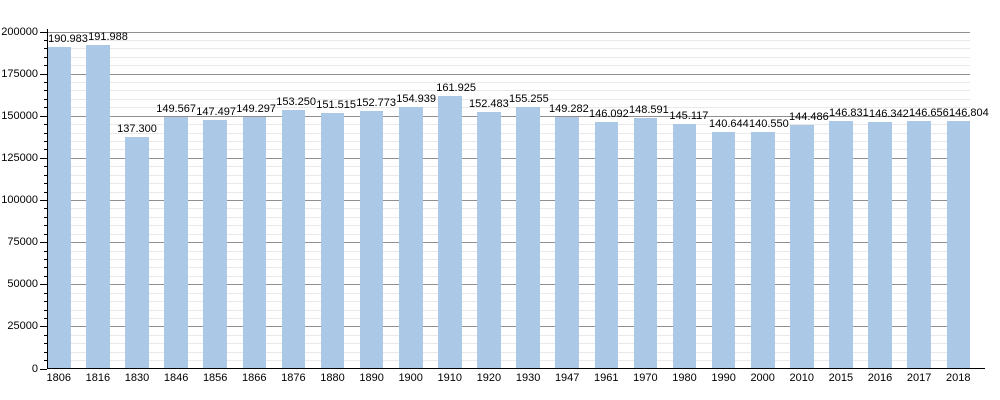  What do you see at coordinates (489, 103) in the screenshot?
I see `value-label-1920: 152.483` at bounding box center [489, 103].